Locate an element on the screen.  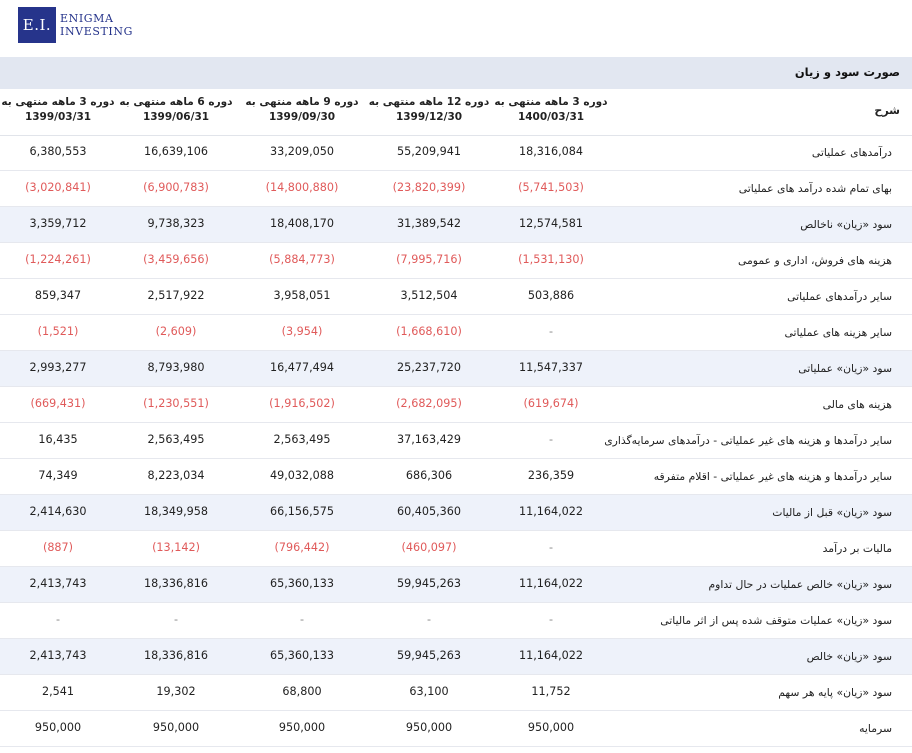
table-cell: 2,413,743 is located at coordinates (58, 655).